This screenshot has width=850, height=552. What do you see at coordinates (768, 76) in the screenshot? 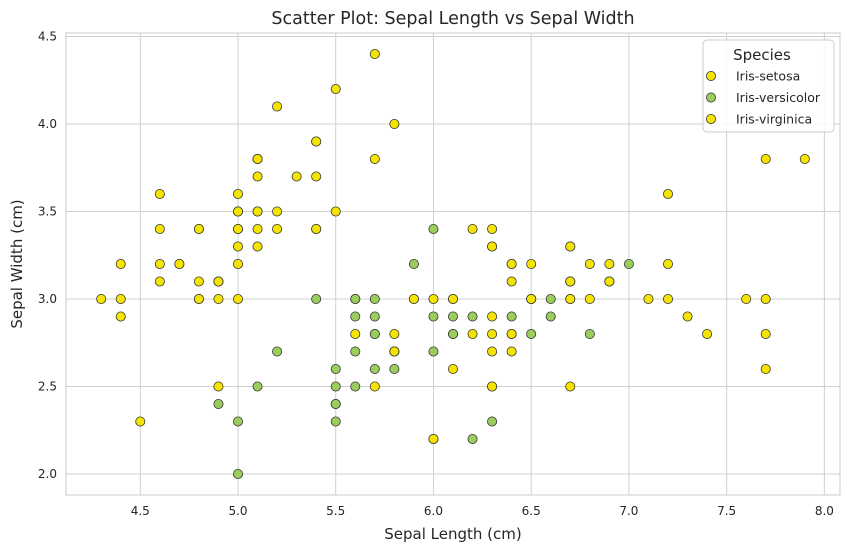
I see `legend-label: Iris-setosa` at bounding box center [768, 76].